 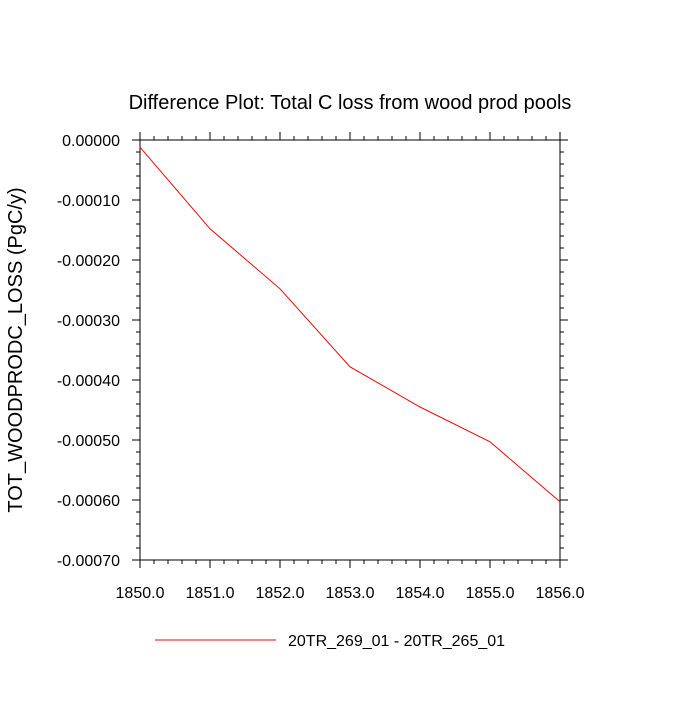 What do you see at coordinates (560, 593) in the screenshot?
I see `x-tick-label: 1856.0` at bounding box center [560, 593].